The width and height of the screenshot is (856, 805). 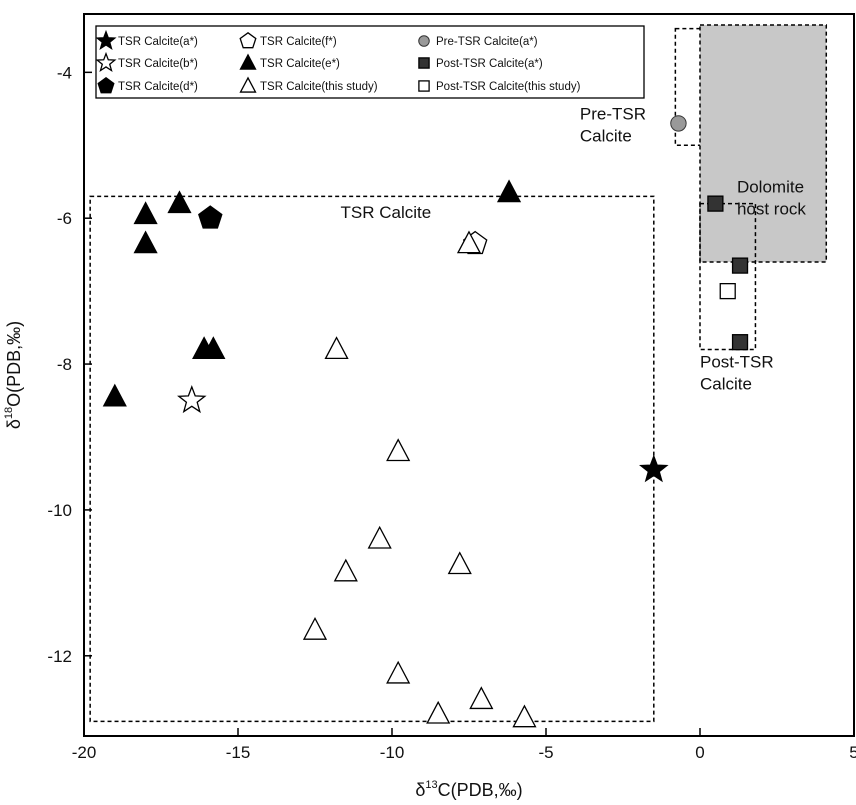 I want to click on x-axis-title: δ13C(PDB,‰), so click(x=468, y=789).